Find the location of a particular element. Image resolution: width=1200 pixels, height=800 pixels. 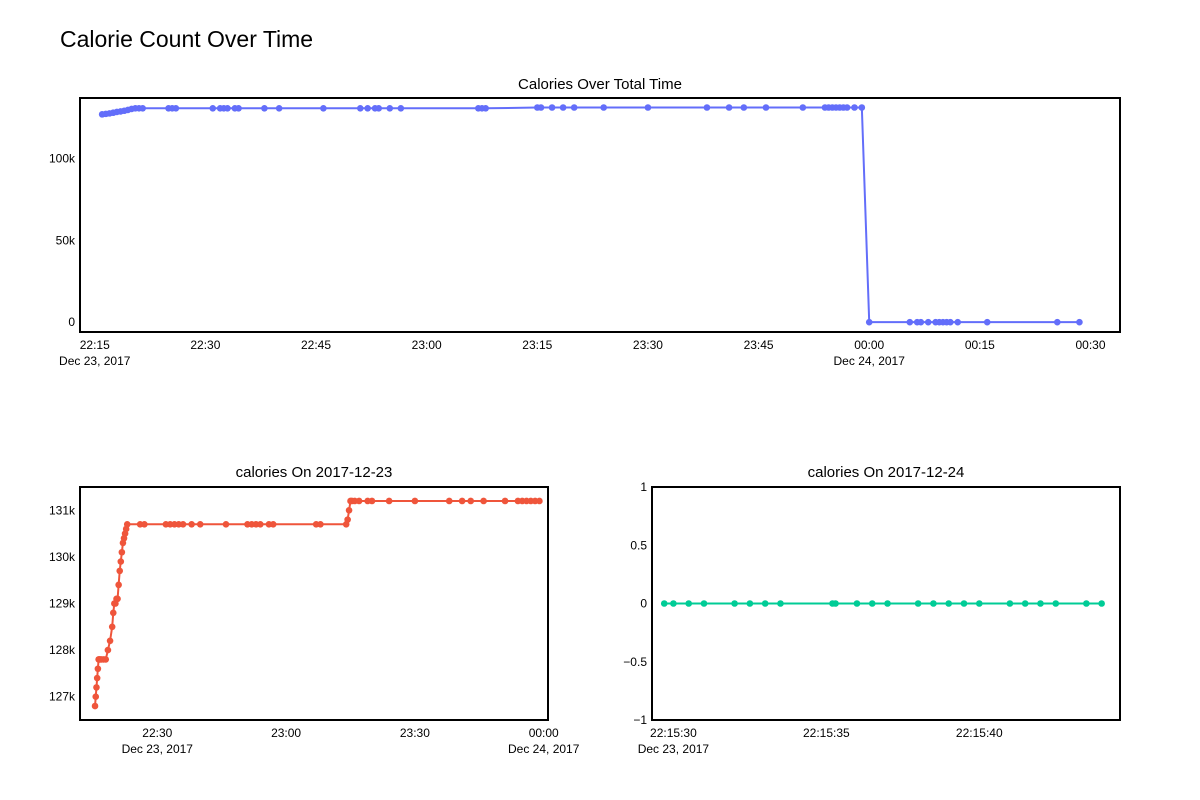

y-tick-label: −1 is located at coordinates (640, 720).